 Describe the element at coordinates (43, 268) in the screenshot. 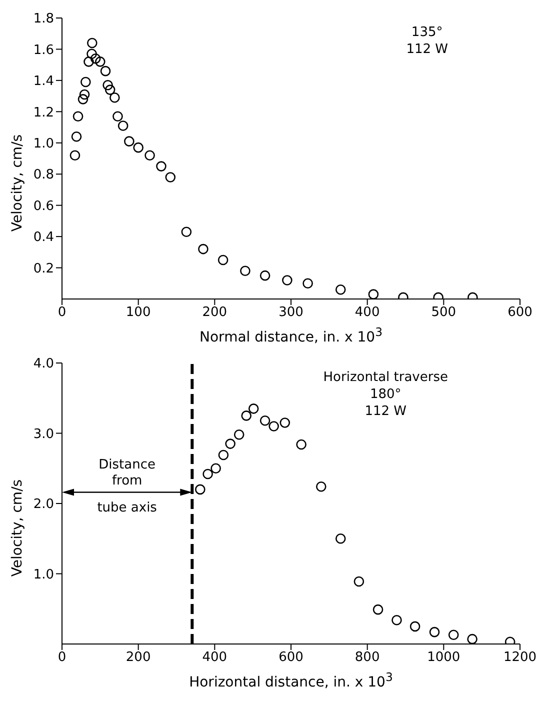

I see `y-tick-label: 0.2` at that location.